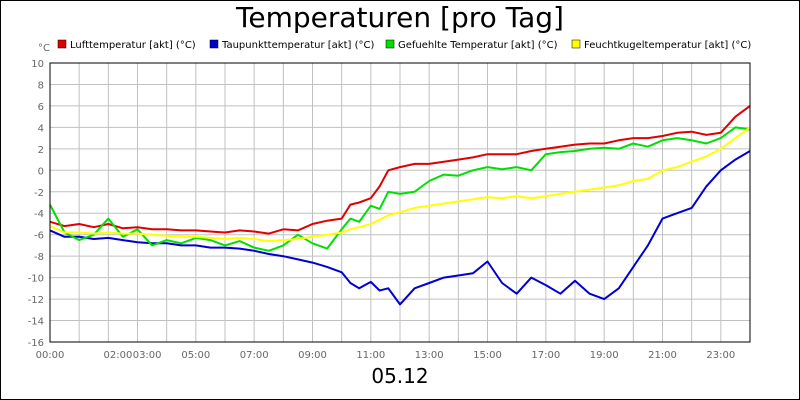 The image size is (800, 400). What do you see at coordinates (41, 107) in the screenshot?
I see `y-tick-label: 6` at bounding box center [41, 107].